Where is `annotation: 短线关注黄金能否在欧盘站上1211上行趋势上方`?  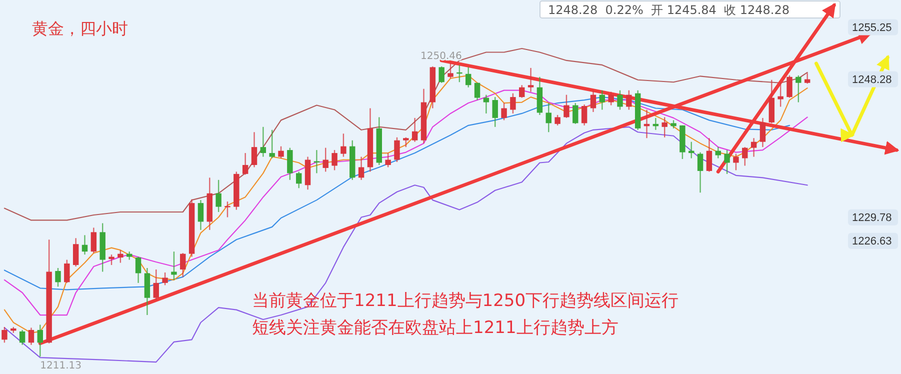 annotation: 短线关注黄金能否在欧盘站上1211上行趋势上方 is located at coordinates (435, 328).